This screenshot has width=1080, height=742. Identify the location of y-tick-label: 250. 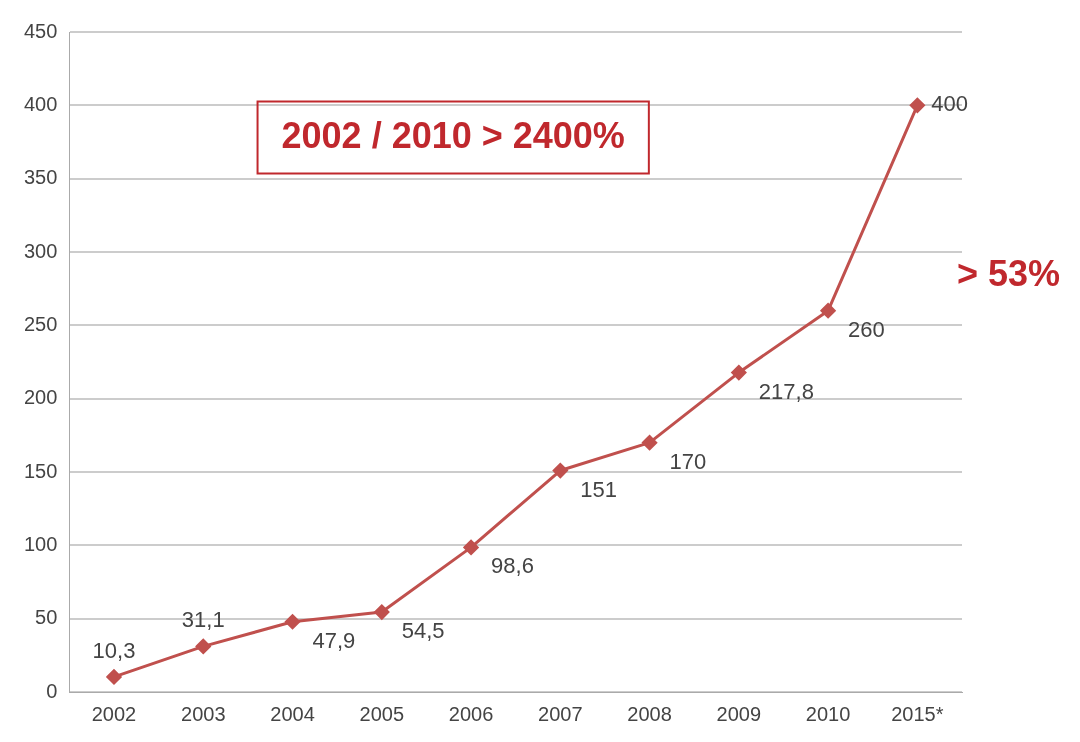
(40, 323).